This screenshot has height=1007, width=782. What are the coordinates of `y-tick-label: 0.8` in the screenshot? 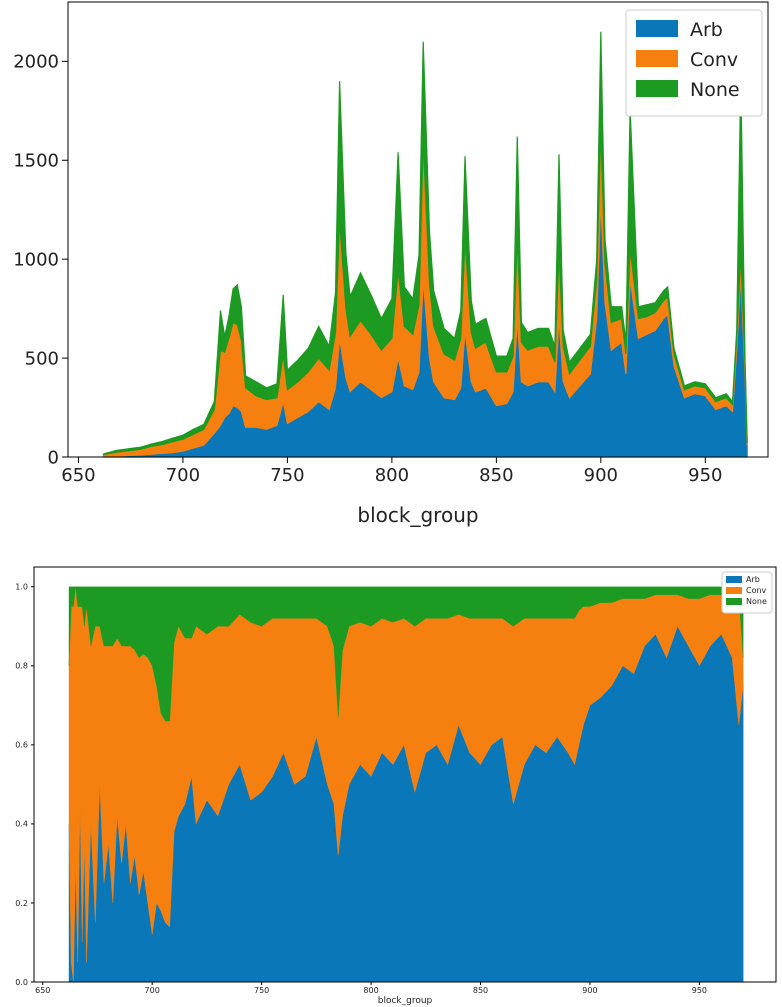 It's located at (21, 666).